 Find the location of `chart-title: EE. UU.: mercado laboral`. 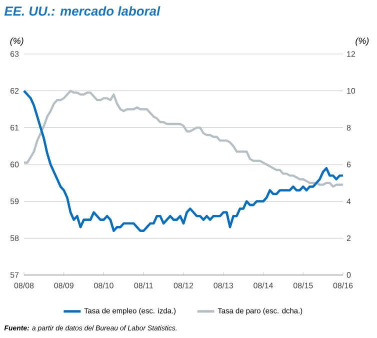

chart-title: EE. UU.: mercado laboral is located at coordinates (82, 11).